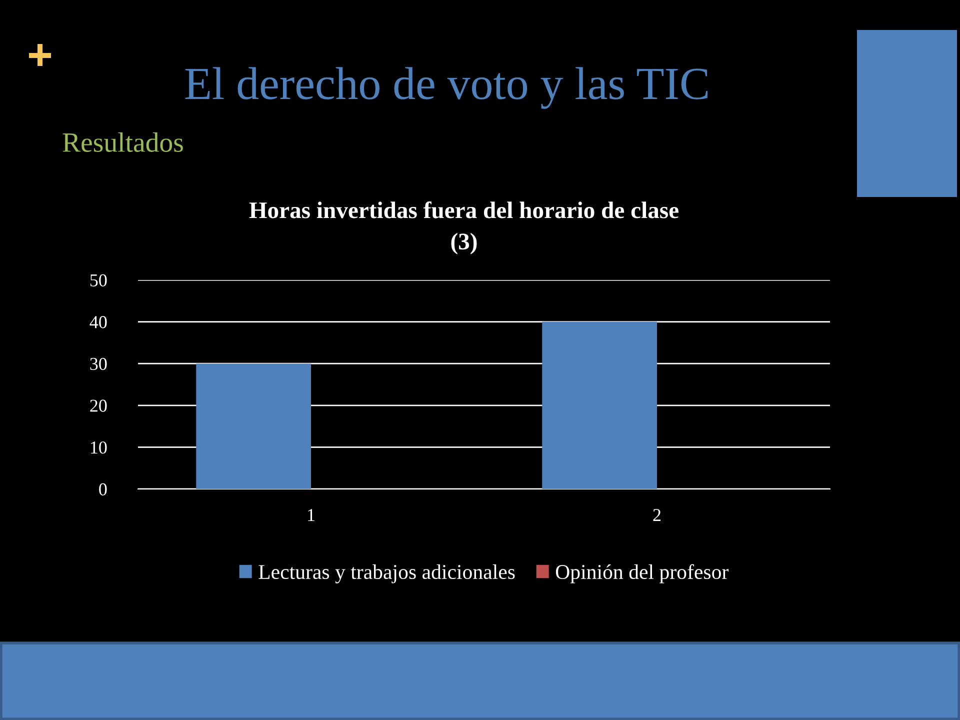 Image resolution: width=960 pixels, height=720 pixels. Describe the element at coordinates (657, 515) in the screenshot. I see `x-tick-label: 2` at that location.